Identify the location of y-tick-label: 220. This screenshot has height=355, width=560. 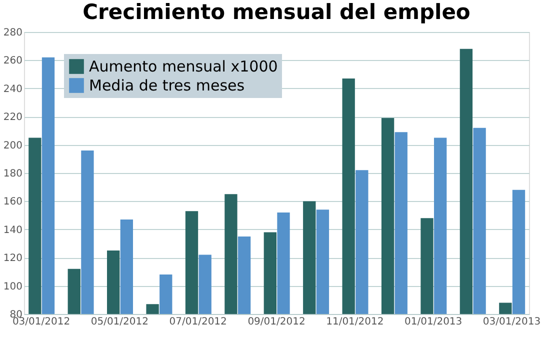
(12, 118).